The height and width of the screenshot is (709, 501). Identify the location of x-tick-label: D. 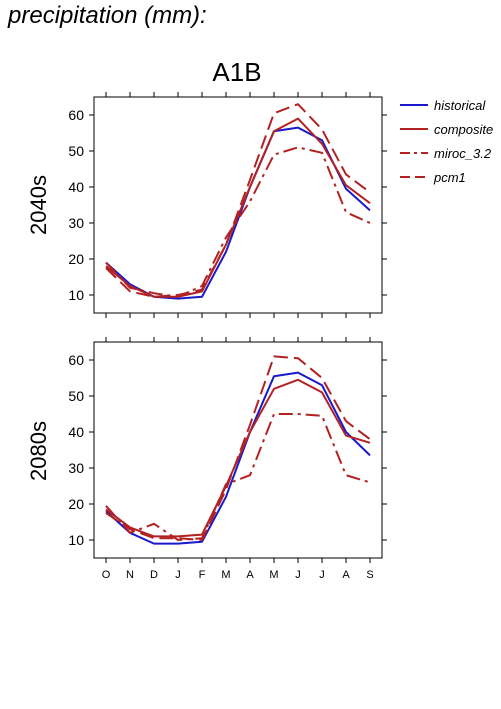
(154, 575).